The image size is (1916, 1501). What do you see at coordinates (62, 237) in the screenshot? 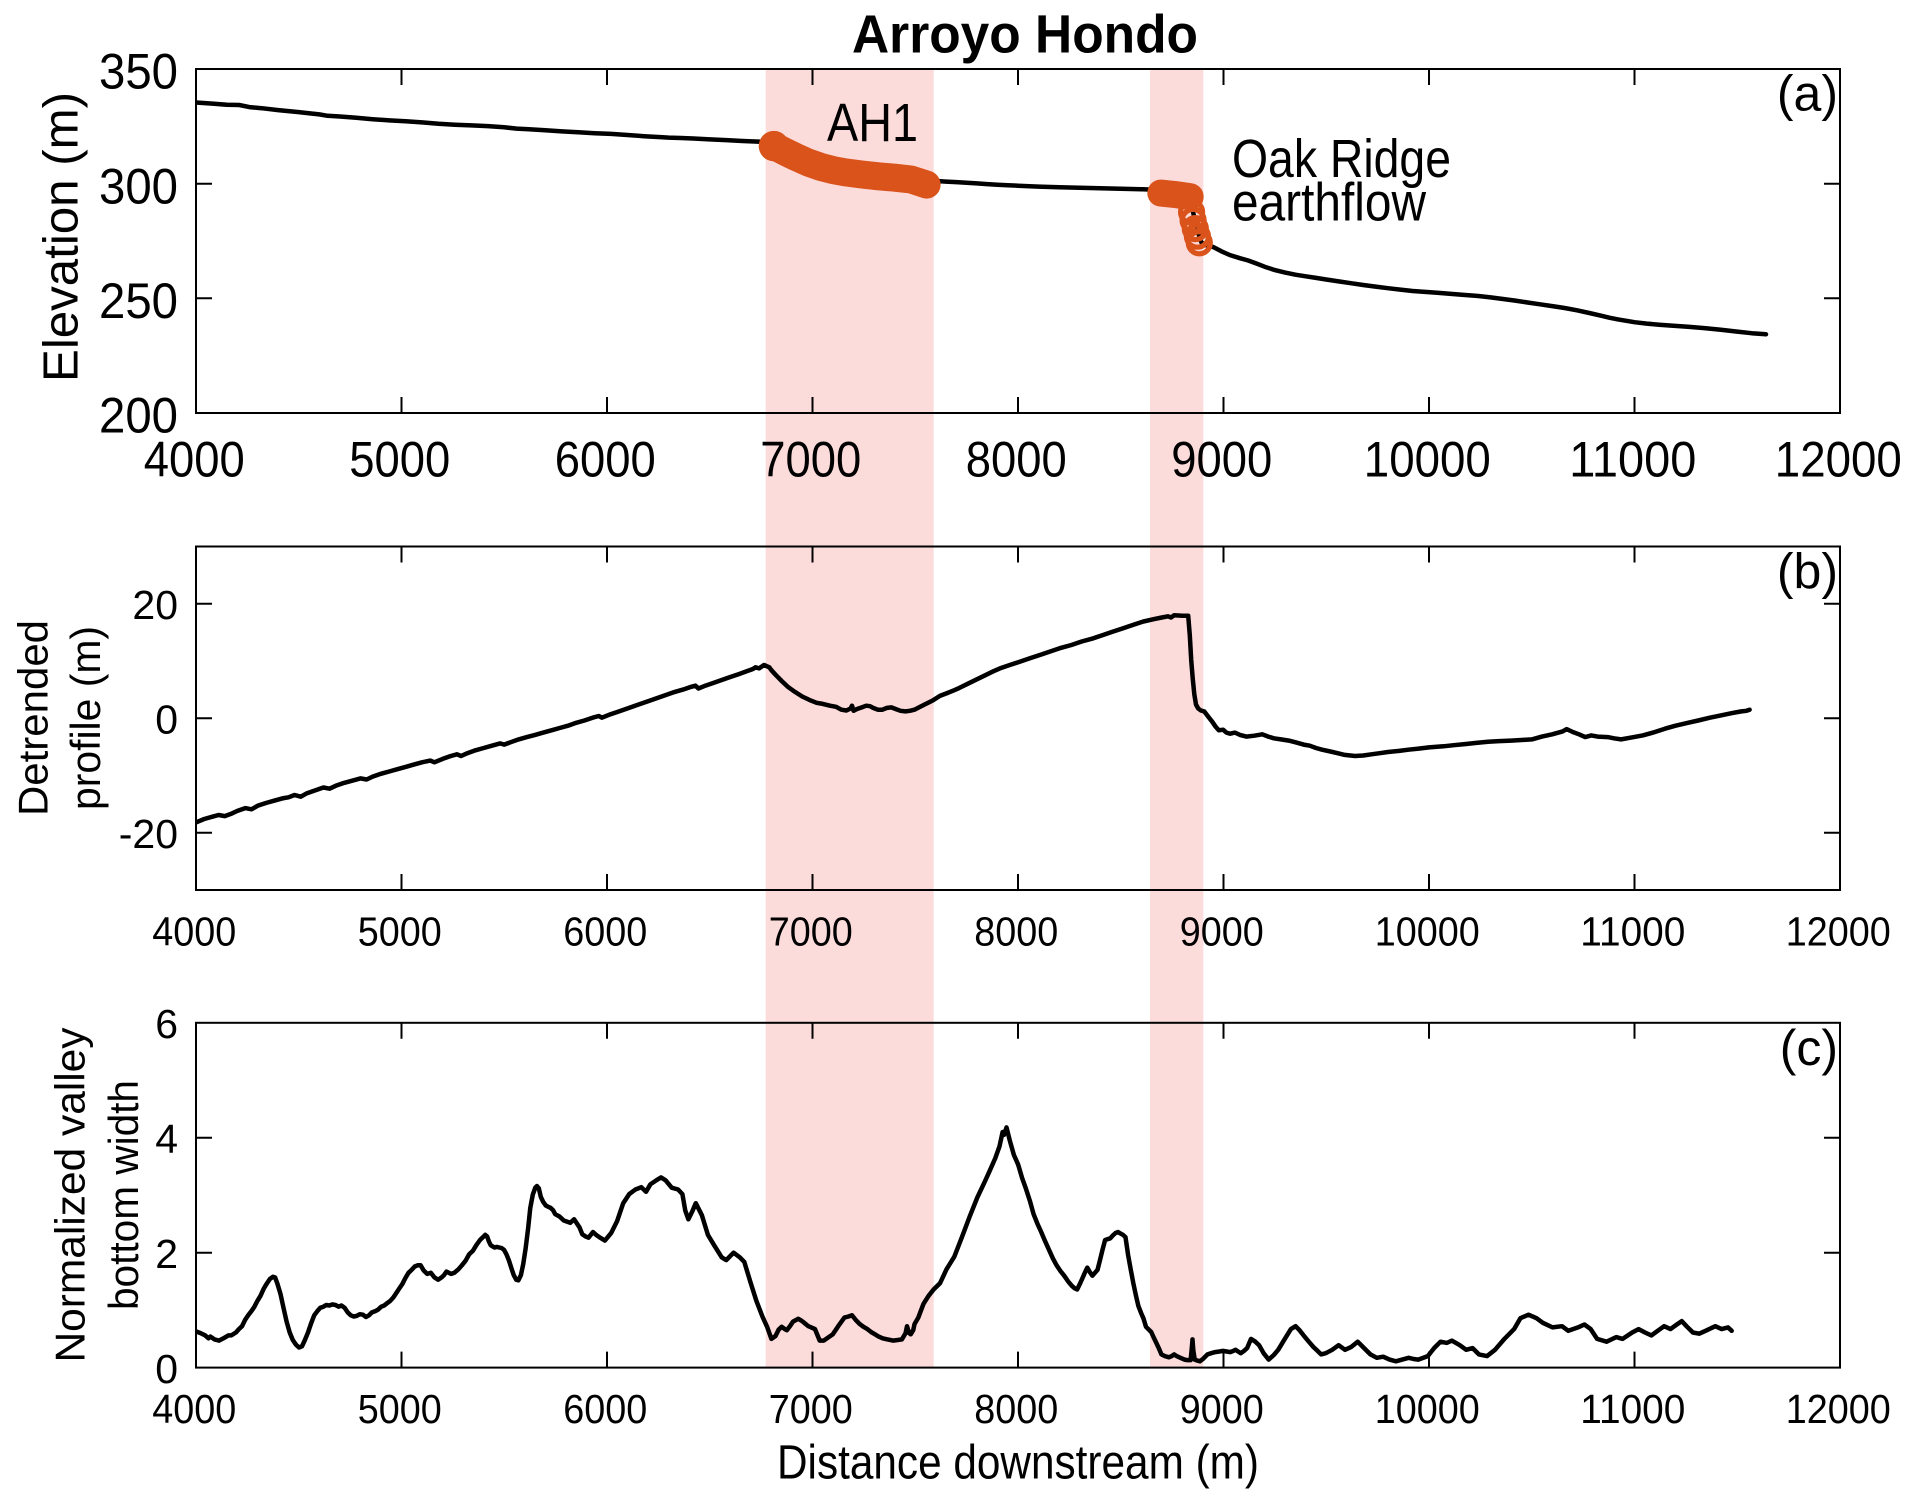
I see `svg-text: Elevation (m)` at bounding box center [62, 237].